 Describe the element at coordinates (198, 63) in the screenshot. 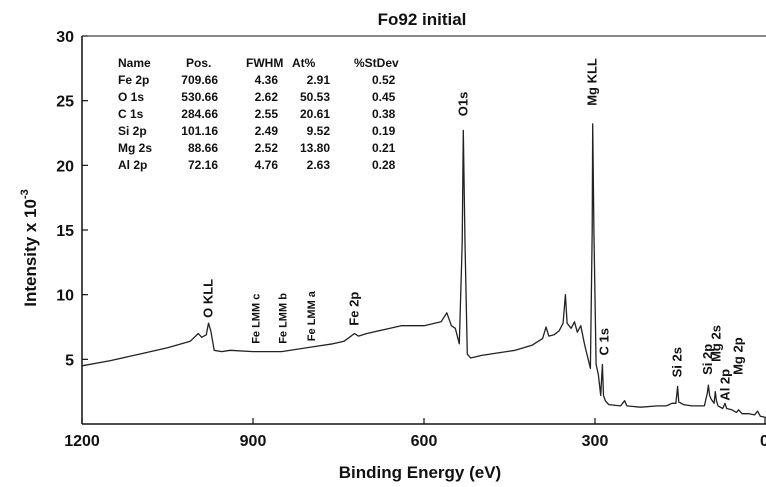

I see `table-header: Pos.` at that location.